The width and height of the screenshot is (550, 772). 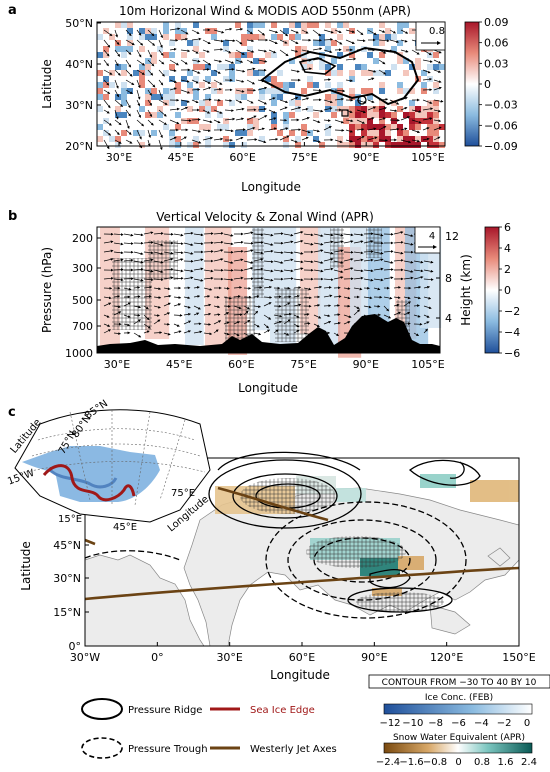 What do you see at coordinates (498, 84) in the screenshot?
I see `panel-a-colorbar-ticks: 0.09 0.06 0.03 0 −0.03 −0.06 −0.09` at bounding box center [498, 84].